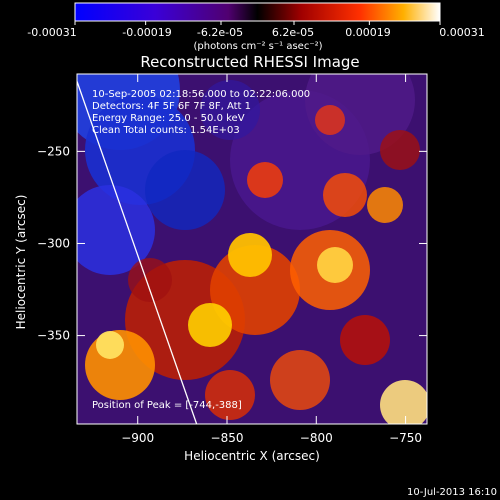 The image size is (500, 500). Describe the element at coordinates (249, 62) in the screenshot. I see `chart-title: Reconstructed RHESSI Image` at that location.